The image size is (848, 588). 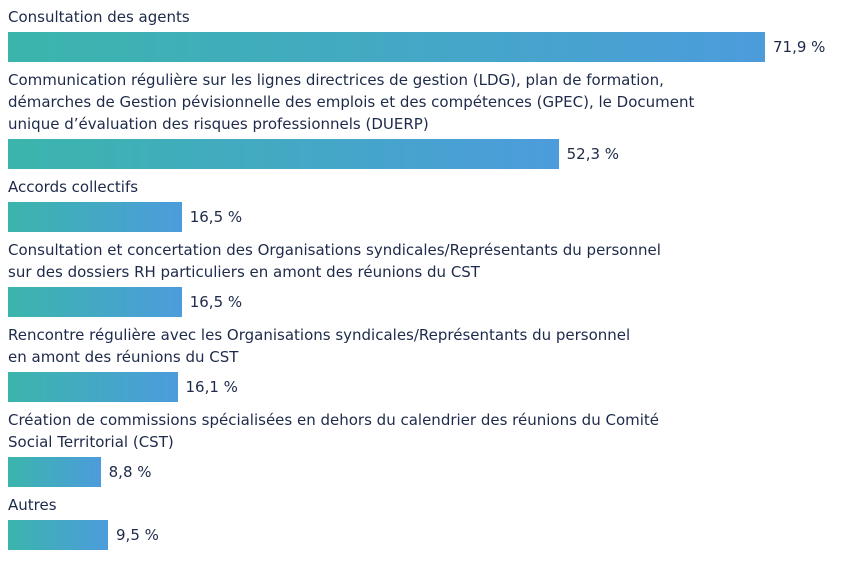 What do you see at coordinates (428, 535) in the screenshot?
I see `bar-row: 9,5 %` at bounding box center [428, 535].